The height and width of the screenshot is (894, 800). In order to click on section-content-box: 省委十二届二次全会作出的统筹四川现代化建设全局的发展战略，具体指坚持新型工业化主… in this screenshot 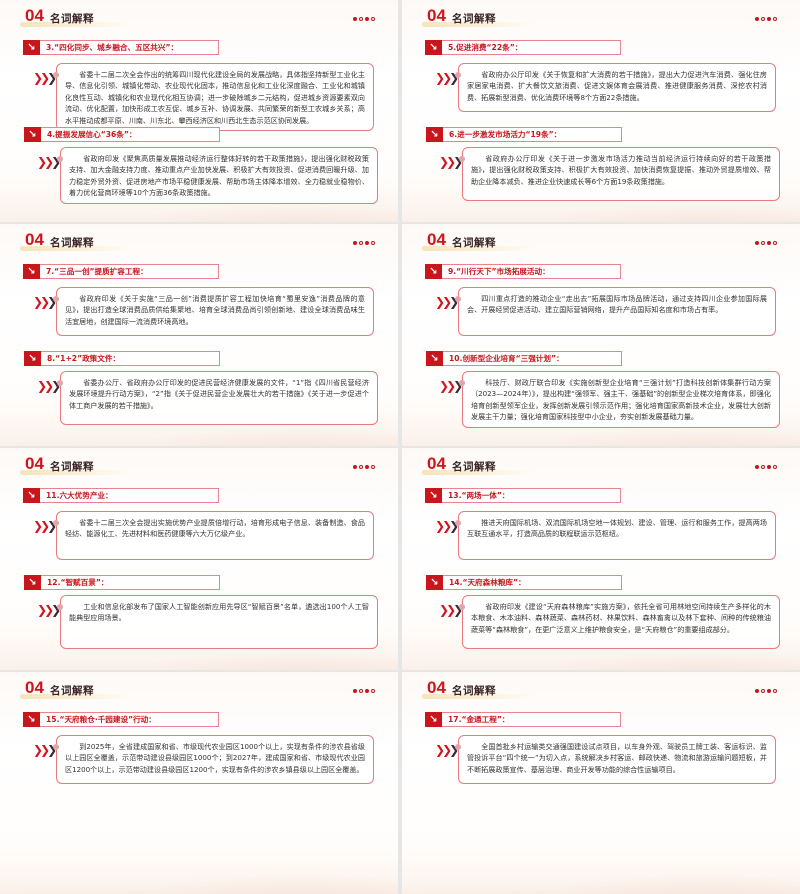, I will do `click(213, 97)`.